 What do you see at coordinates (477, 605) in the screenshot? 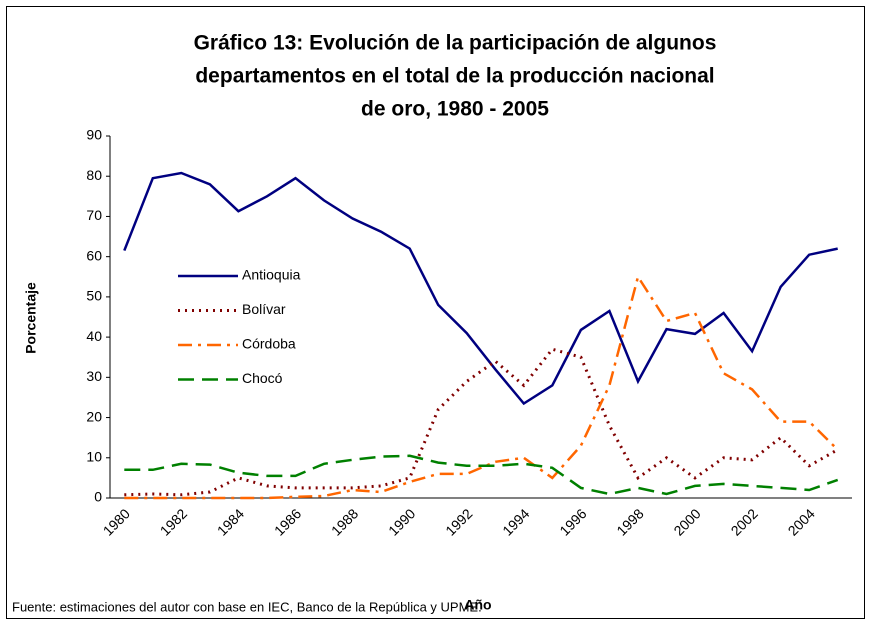
I see `x-axis-title: Año` at bounding box center [477, 605].